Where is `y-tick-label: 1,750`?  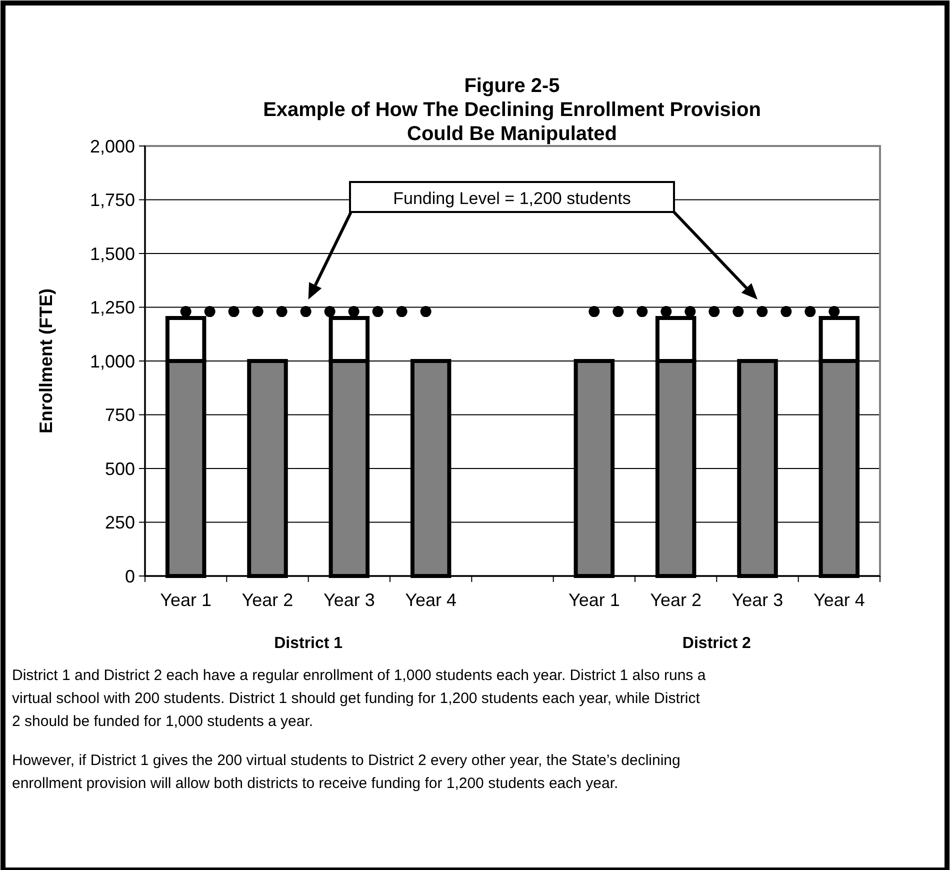
y-tick-label: 1,750 is located at coordinates (112, 200).